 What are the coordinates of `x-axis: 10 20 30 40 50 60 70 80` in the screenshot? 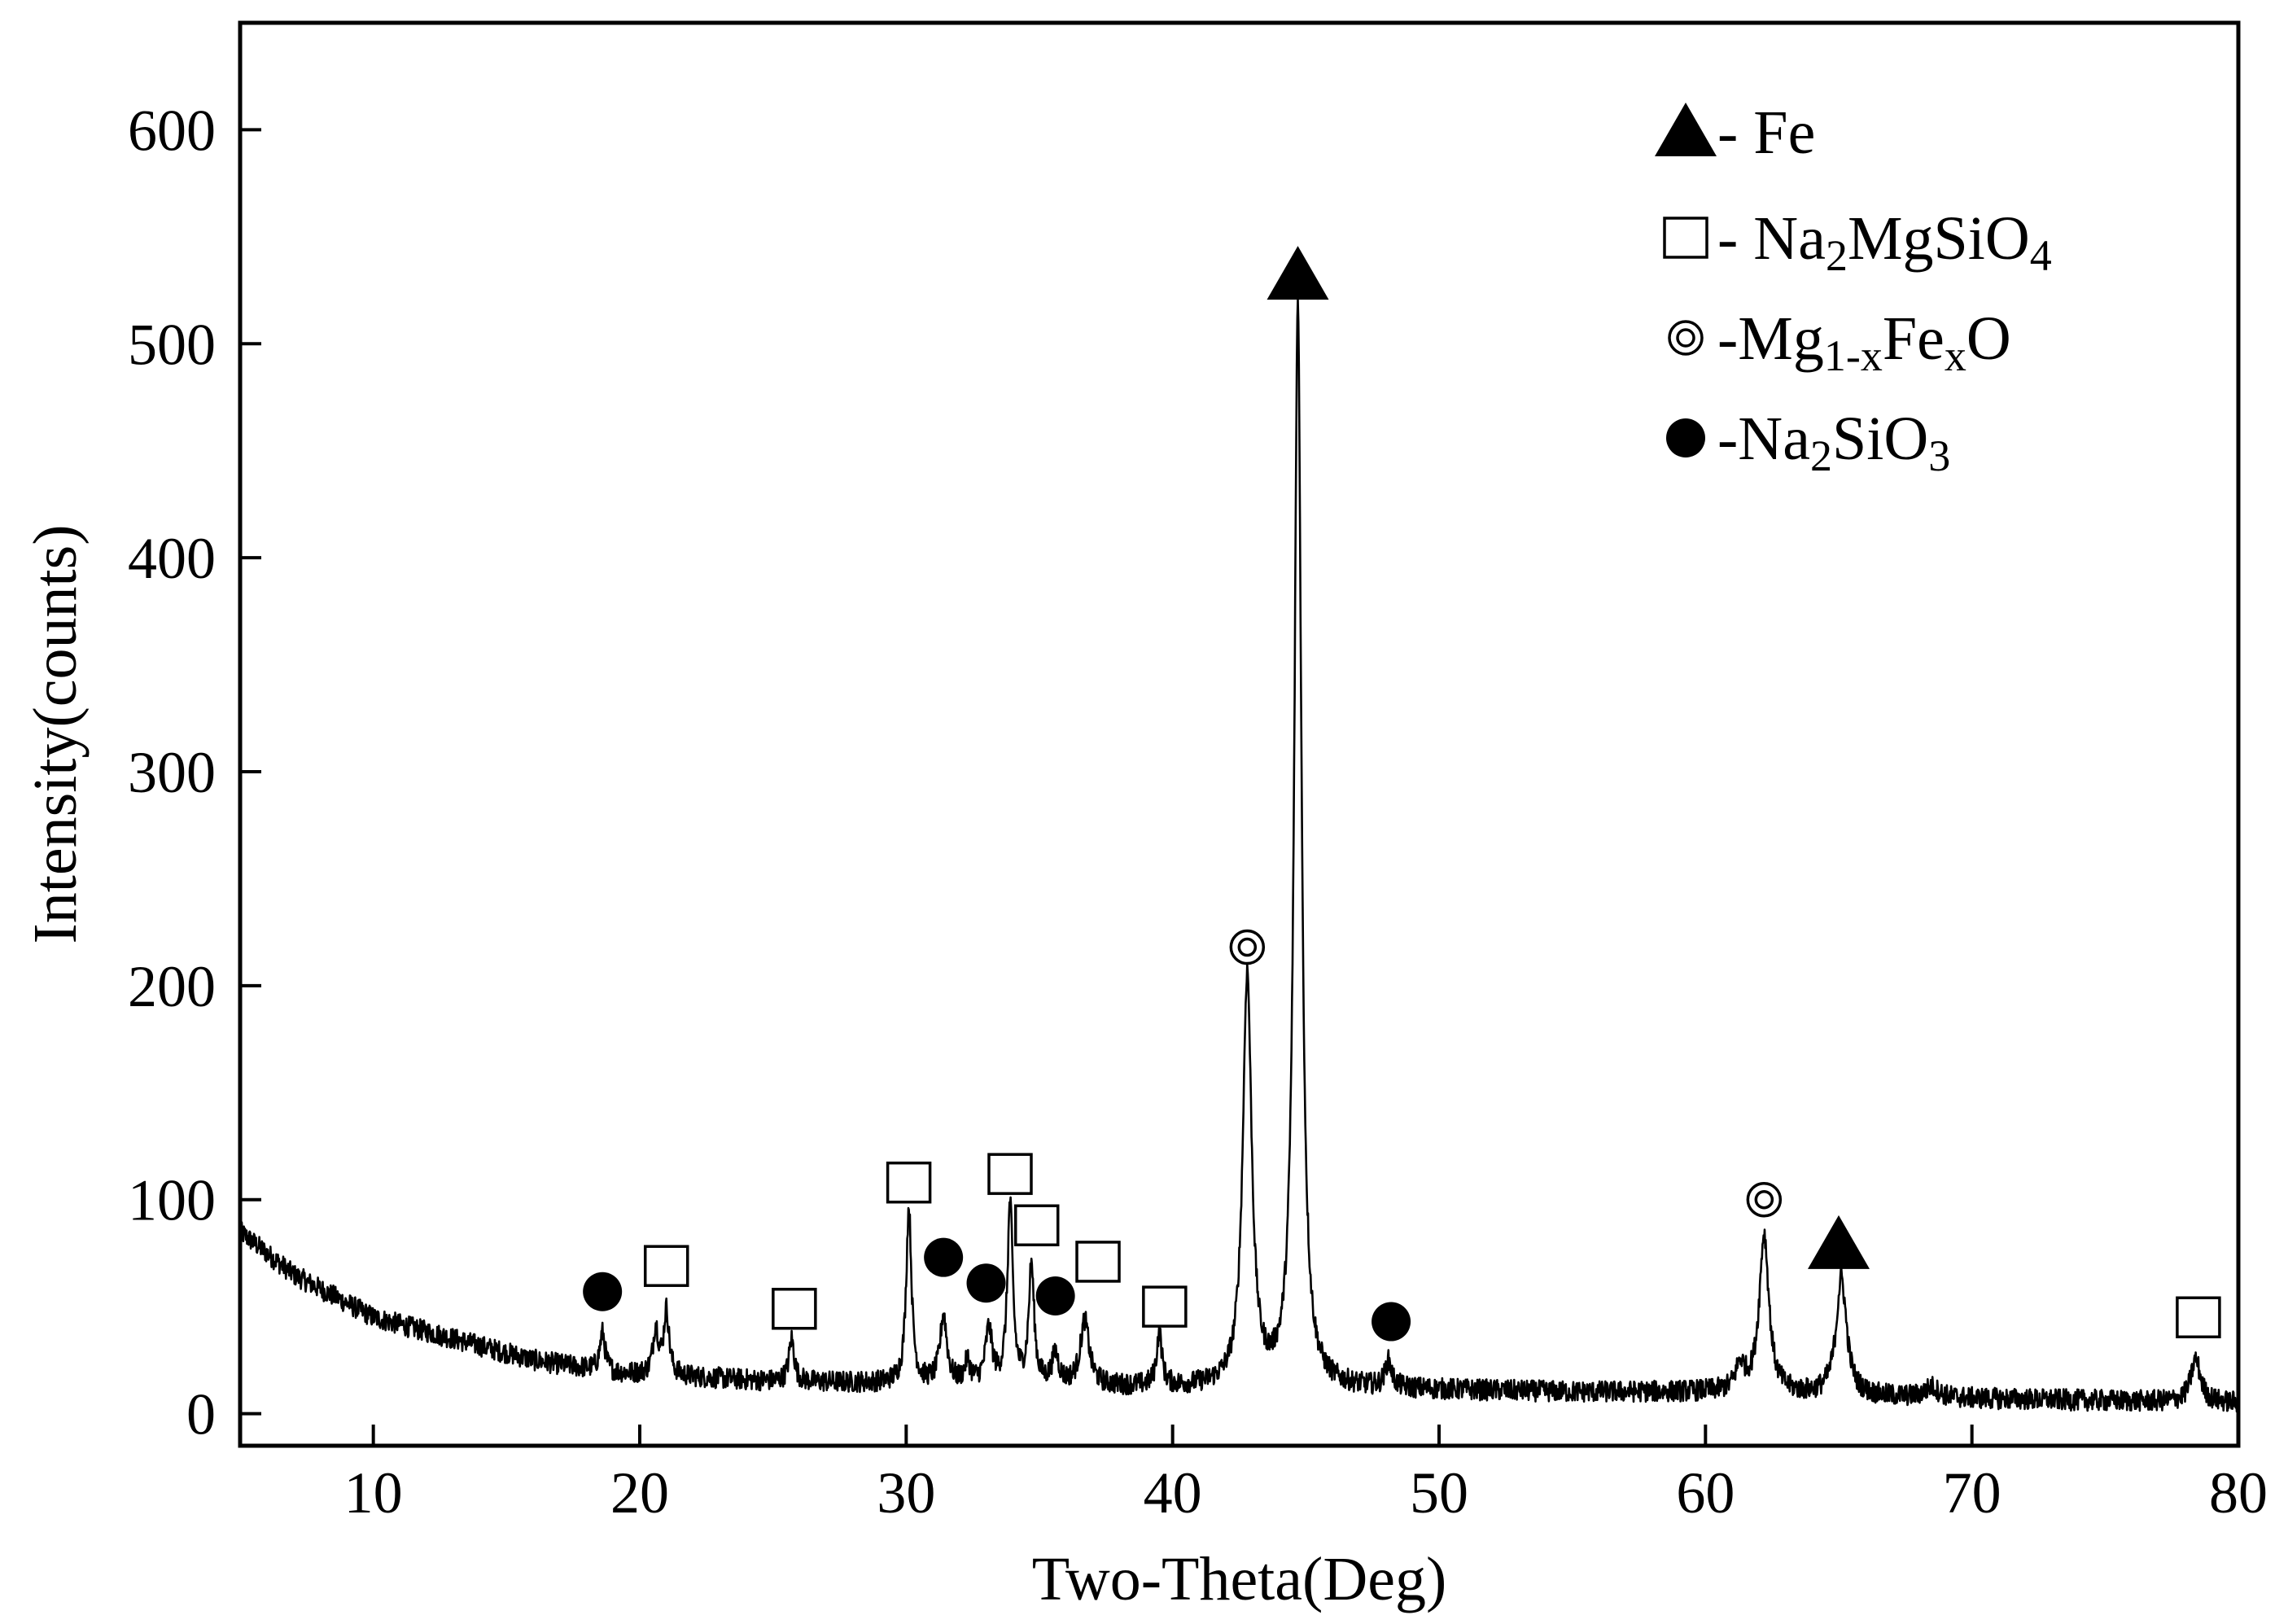 It's located at (1306, 1475).